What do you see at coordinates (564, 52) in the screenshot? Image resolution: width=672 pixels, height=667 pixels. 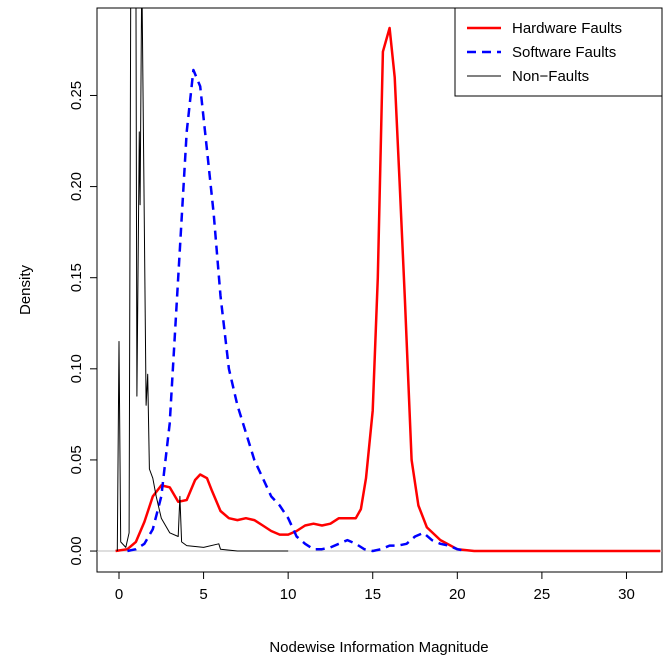 I see `legend-label: Software Faults` at bounding box center [564, 52].